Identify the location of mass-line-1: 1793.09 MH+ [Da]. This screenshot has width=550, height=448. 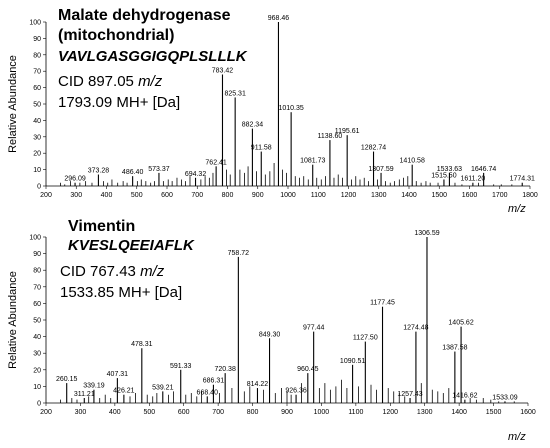
(119, 102).